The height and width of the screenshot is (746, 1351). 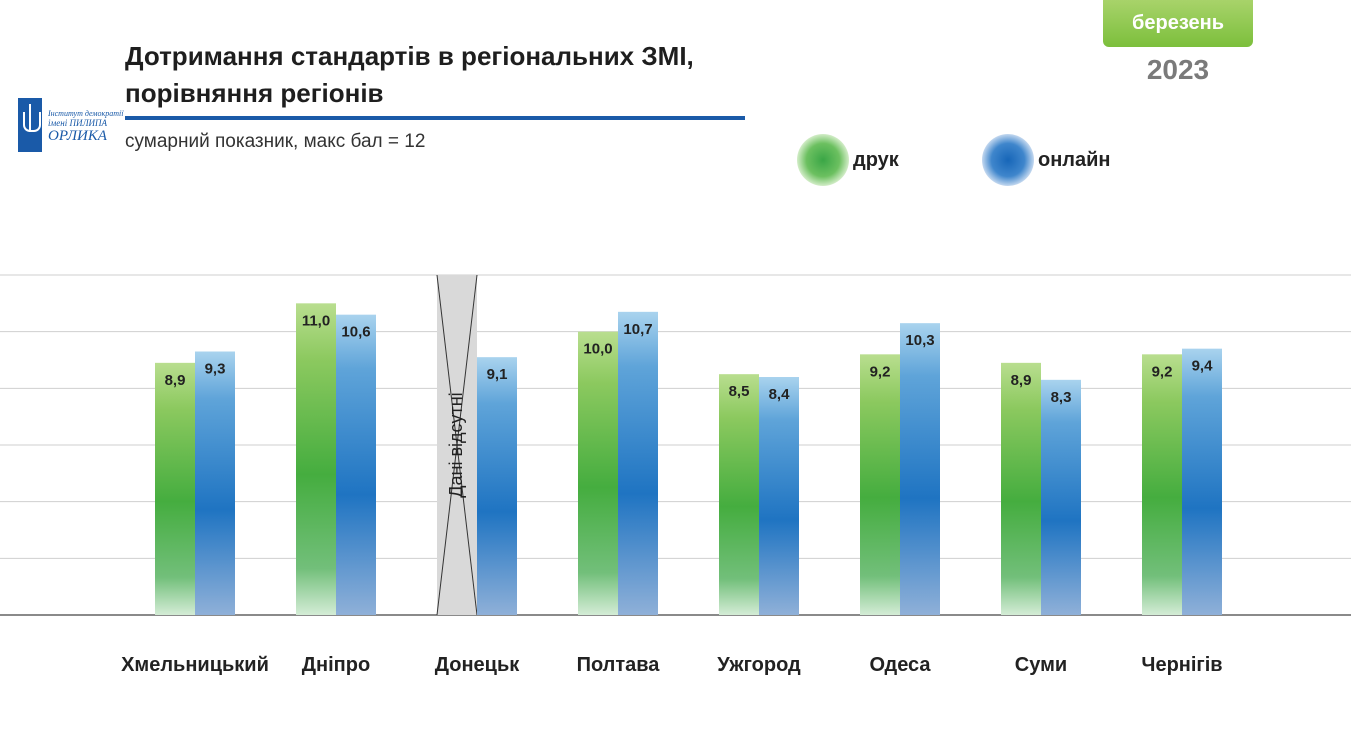 I want to click on data-label: 11,0, so click(x=316, y=320).